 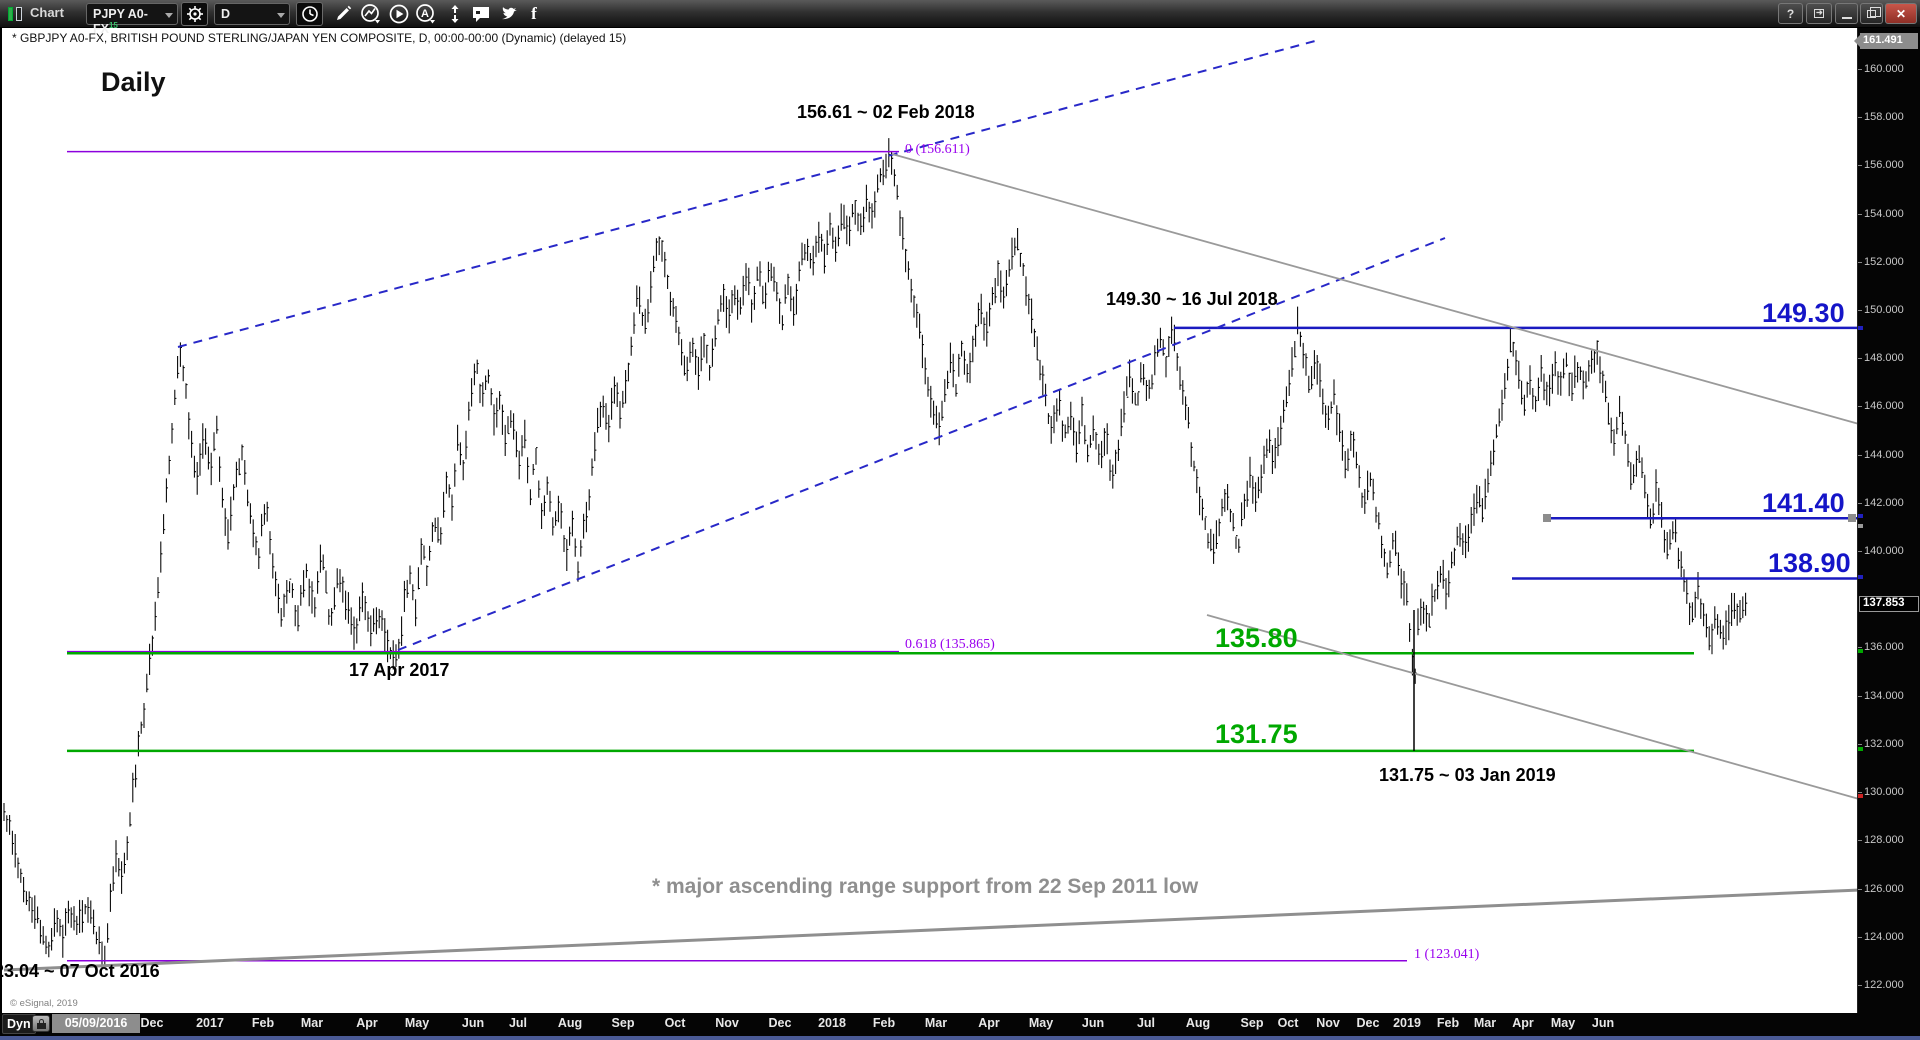 I want to click on window-title: Chart, so click(x=47, y=12).